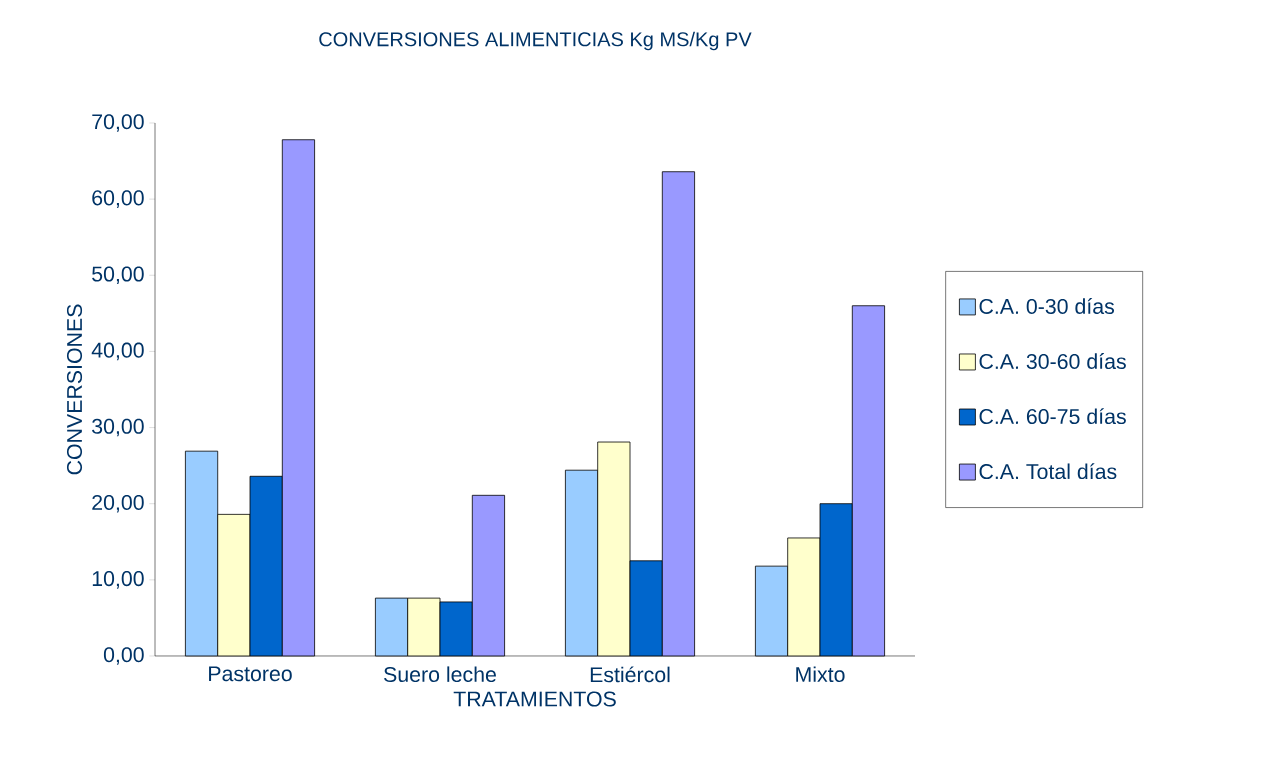 The height and width of the screenshot is (759, 1261). I want to click on y-tick-label: 30,00, so click(118, 427).